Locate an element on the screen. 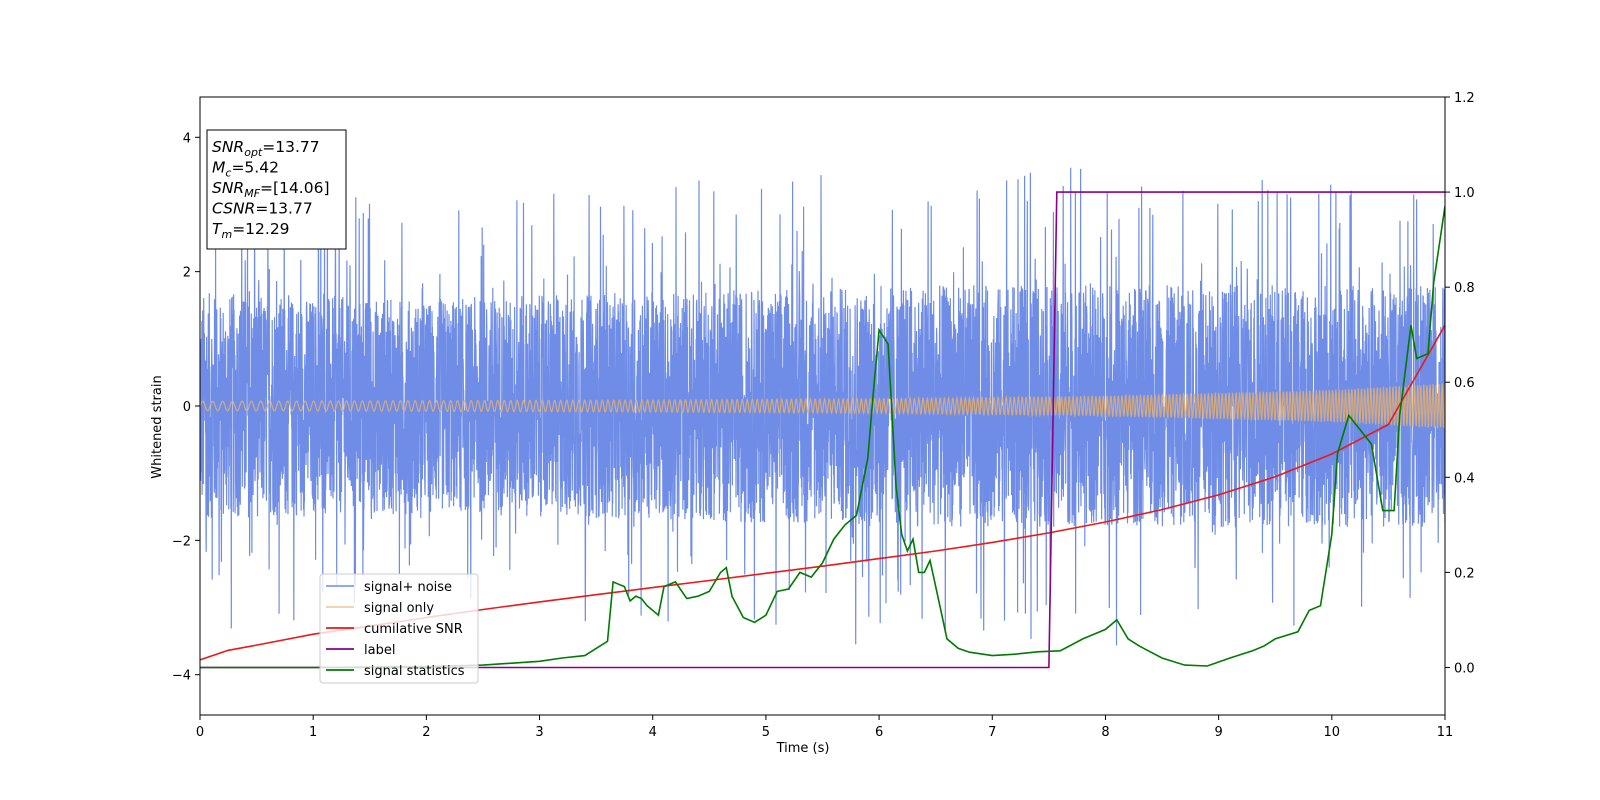 This screenshot has width=1600, height=800. info-line: Mc=5.42 is located at coordinates (245, 169).